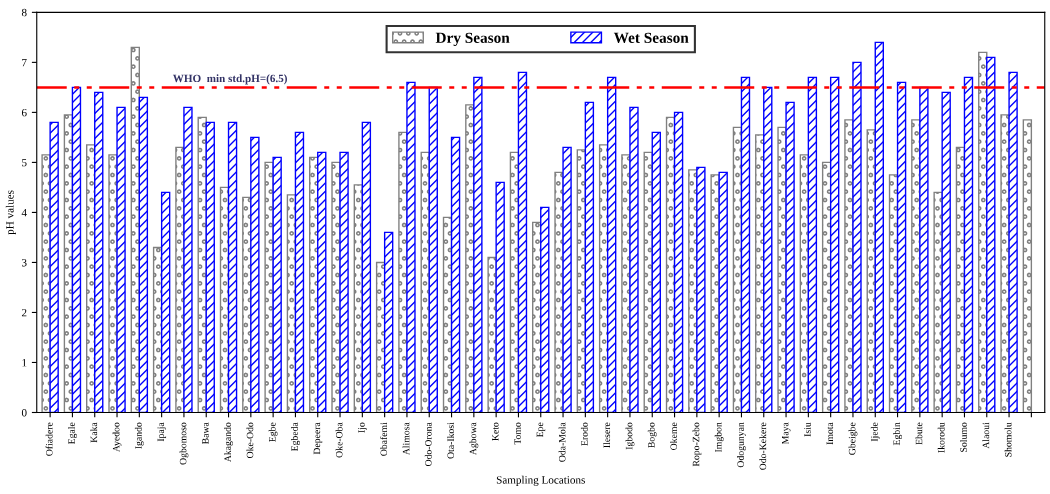 The width and height of the screenshot is (1050, 494). Describe the element at coordinates (697, 444) in the screenshot. I see `x-tick-label: Ropo-Zebo` at that location.